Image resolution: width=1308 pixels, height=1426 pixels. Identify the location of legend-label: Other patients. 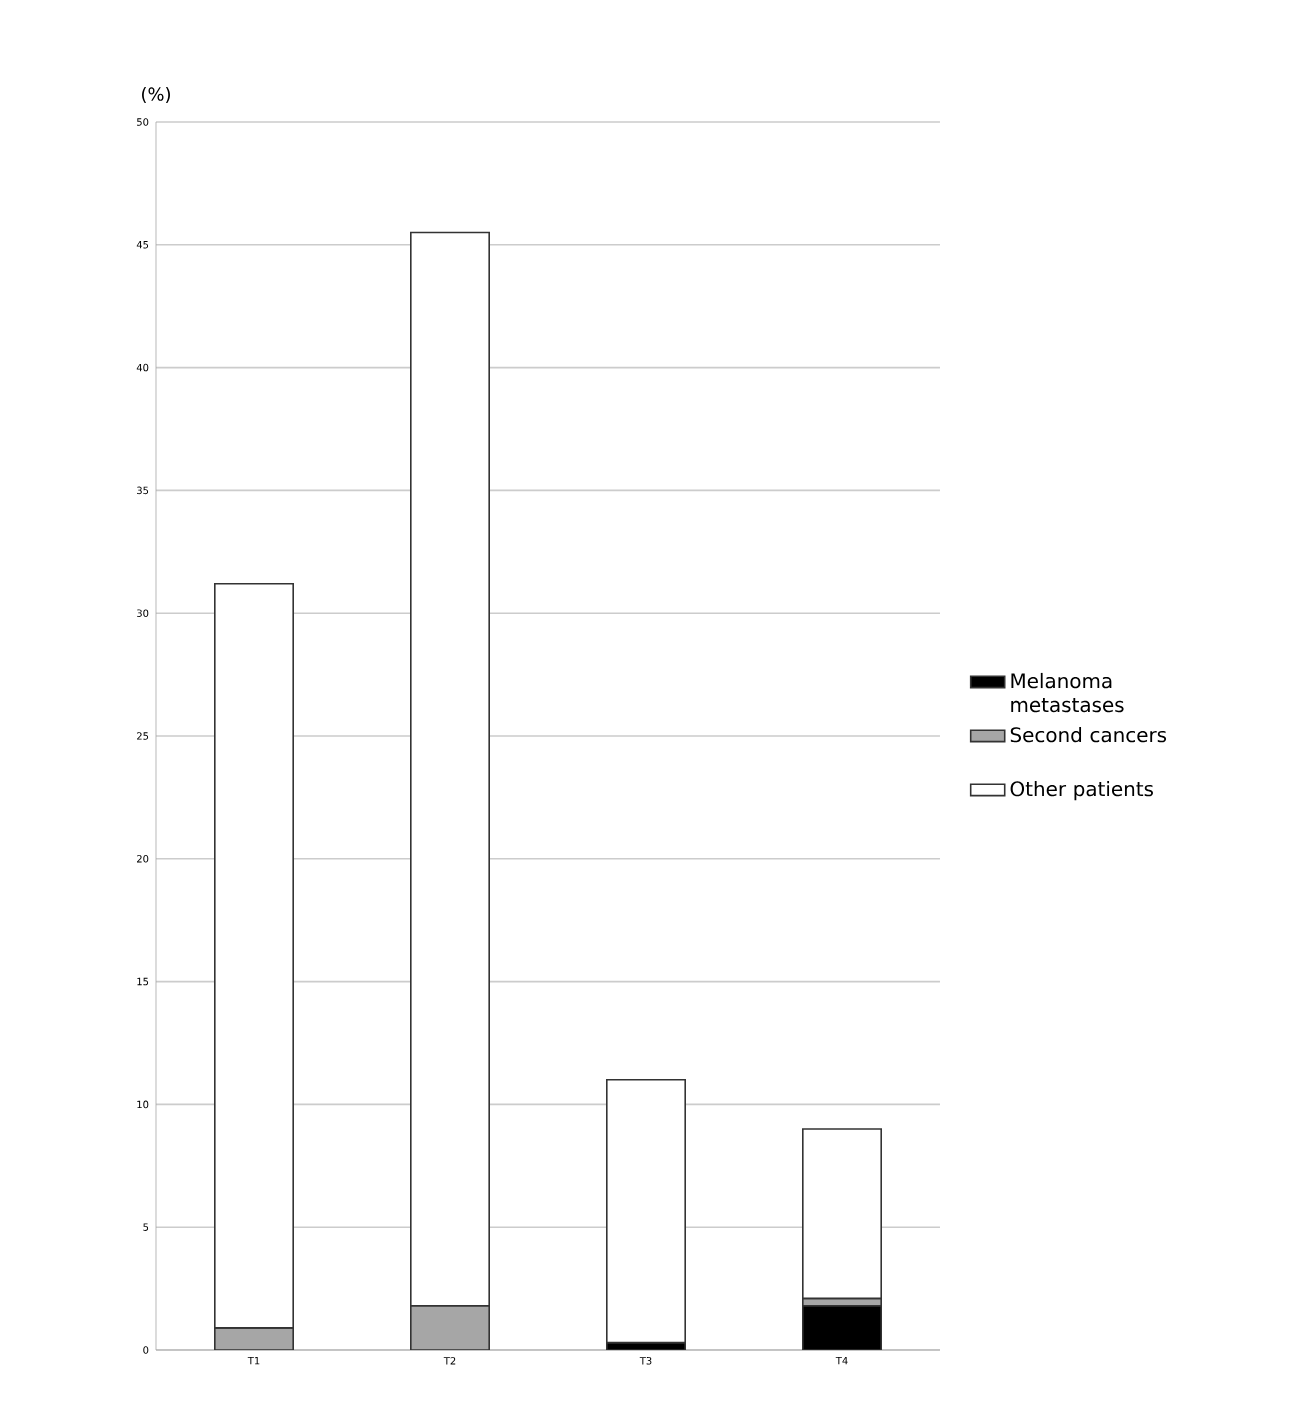
(1082, 790).